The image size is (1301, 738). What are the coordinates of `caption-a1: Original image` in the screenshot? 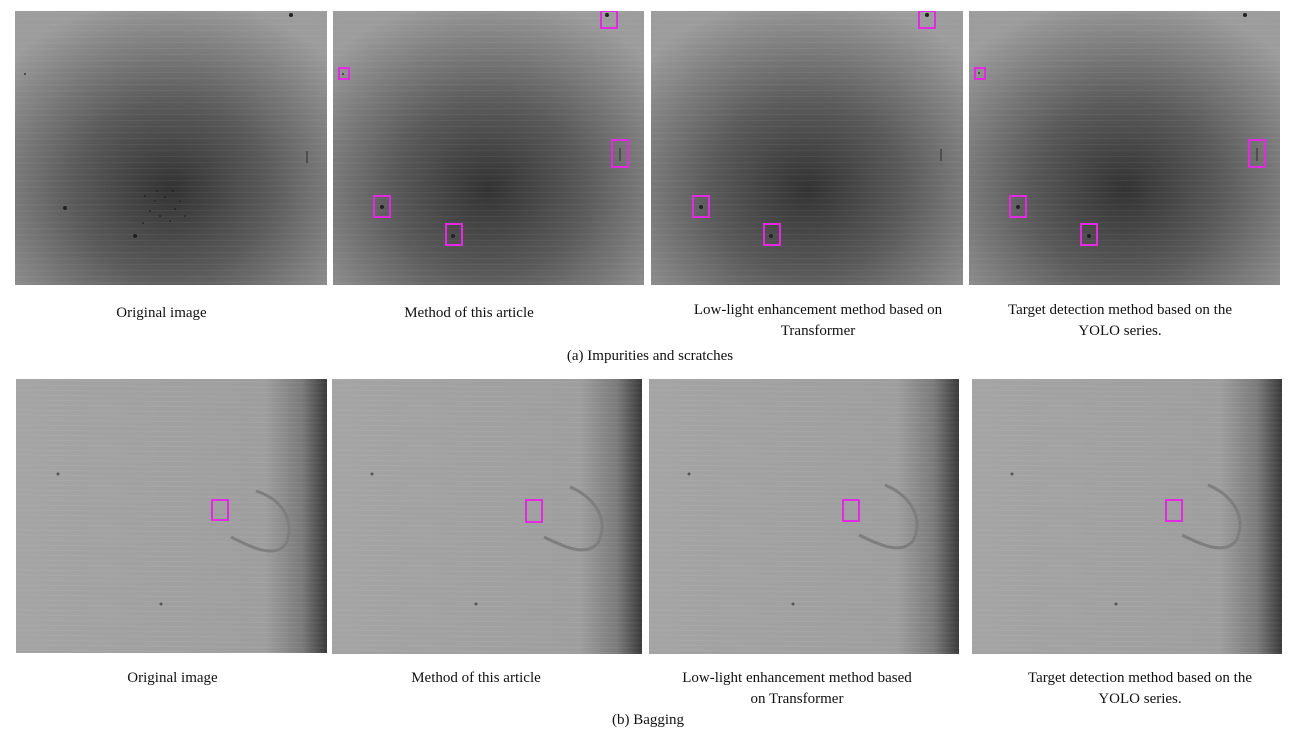 It's located at (161, 313).